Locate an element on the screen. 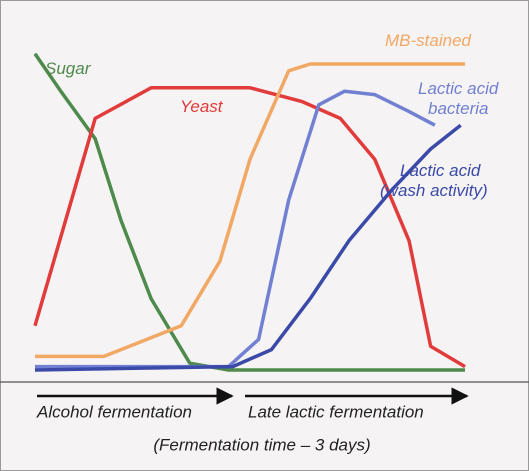 Image resolution: width=529 pixels, height=471 pixels. series-label: Lactic acid (wash activity) is located at coordinates (434, 180).